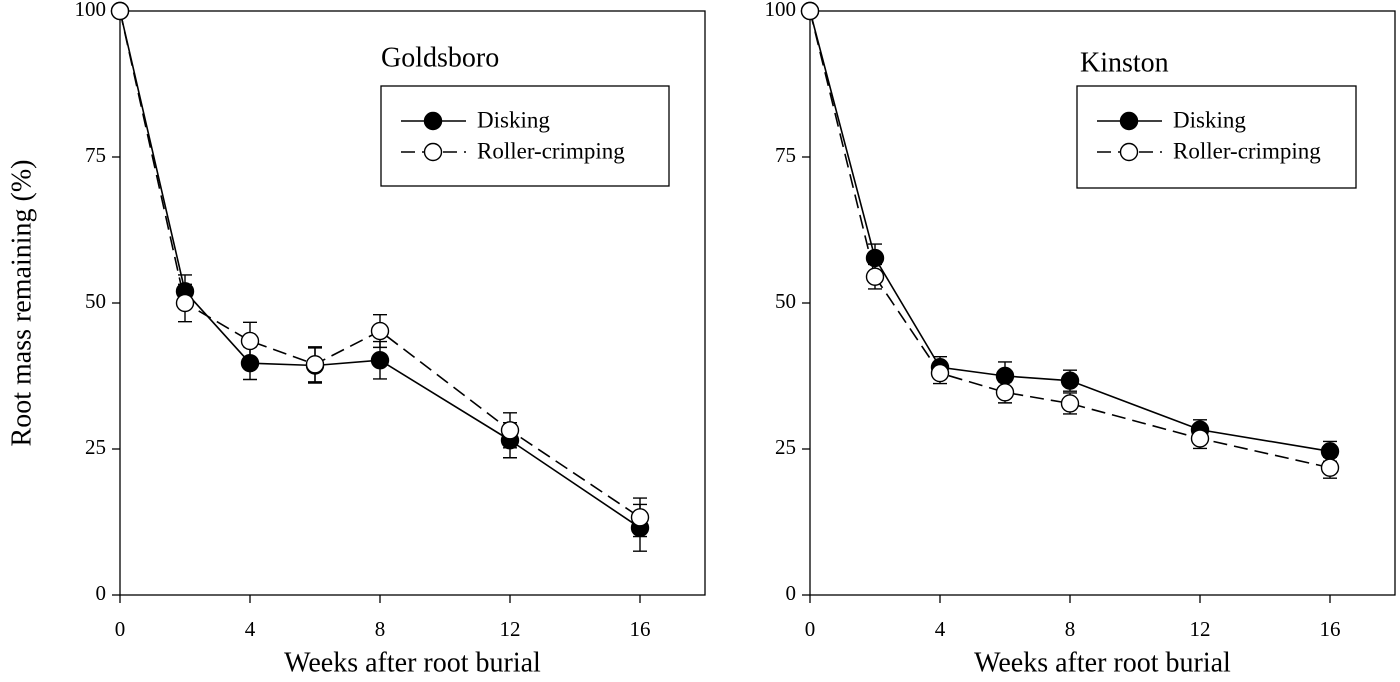 The width and height of the screenshot is (1400, 682). What do you see at coordinates (1124, 62) in the screenshot?
I see `panel-title: Kinston` at bounding box center [1124, 62].